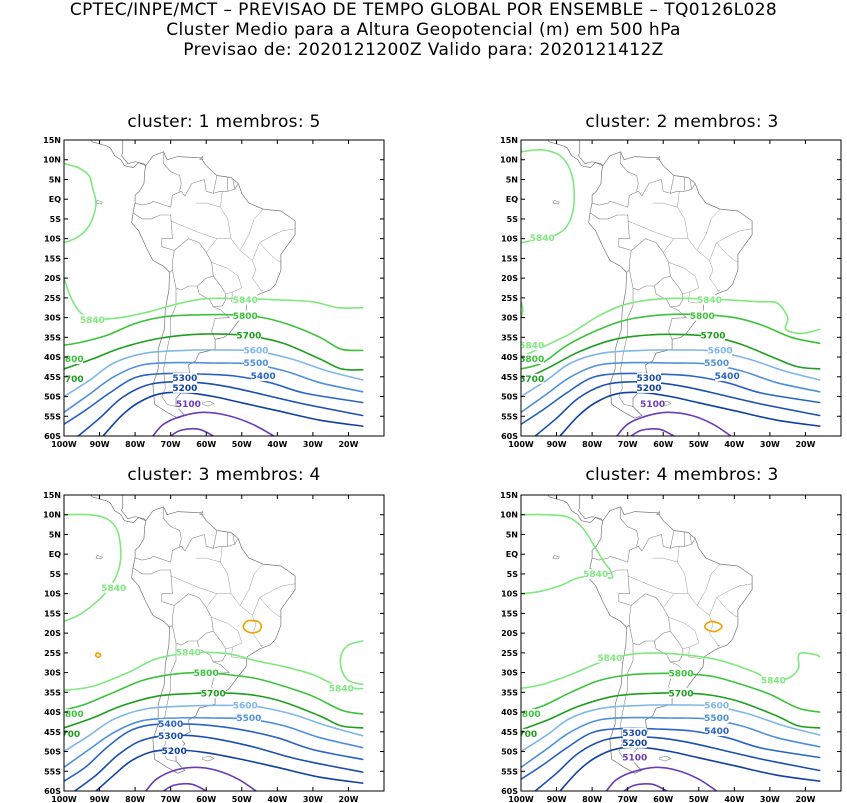 The image size is (847, 803). Describe the element at coordinates (171, 444) in the screenshot. I see `lon-label: 70W` at that location.